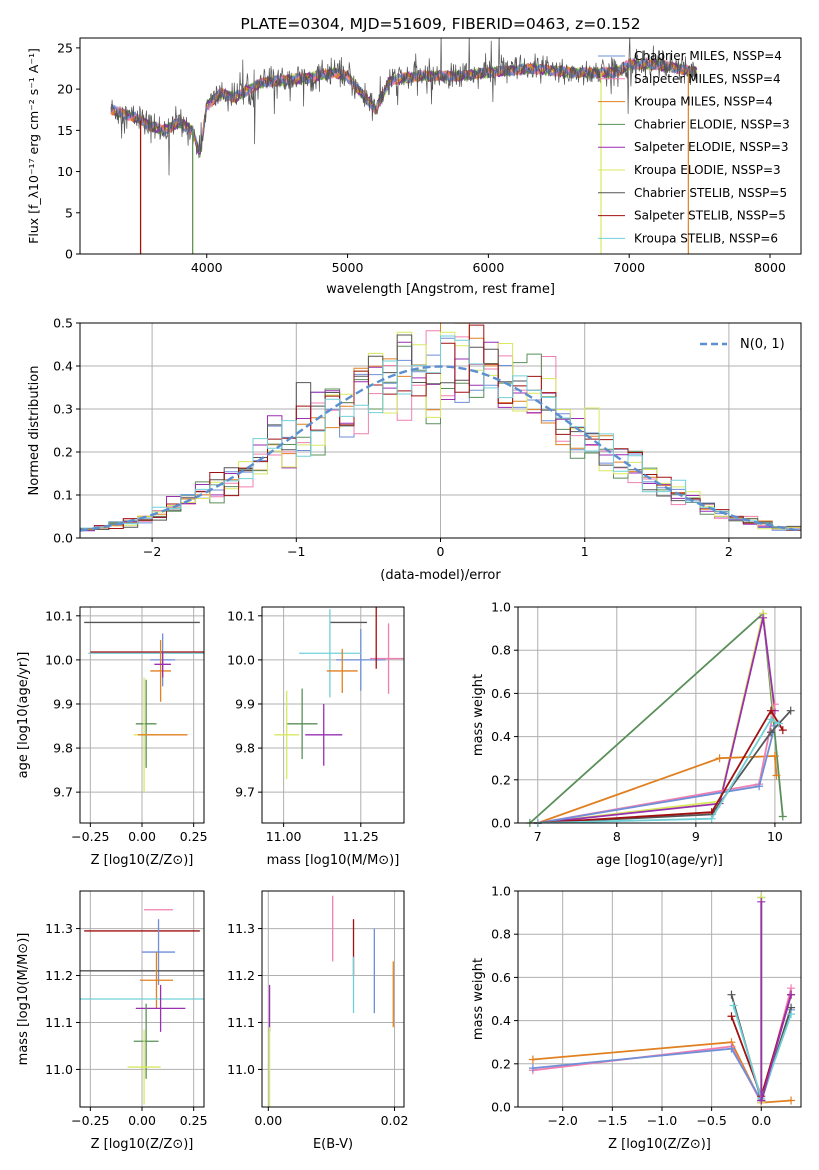 The width and height of the screenshot is (819, 1170). Describe the element at coordinates (770, 732) in the screenshot. I see `weight-marker-chabrier_stelib` at that location.